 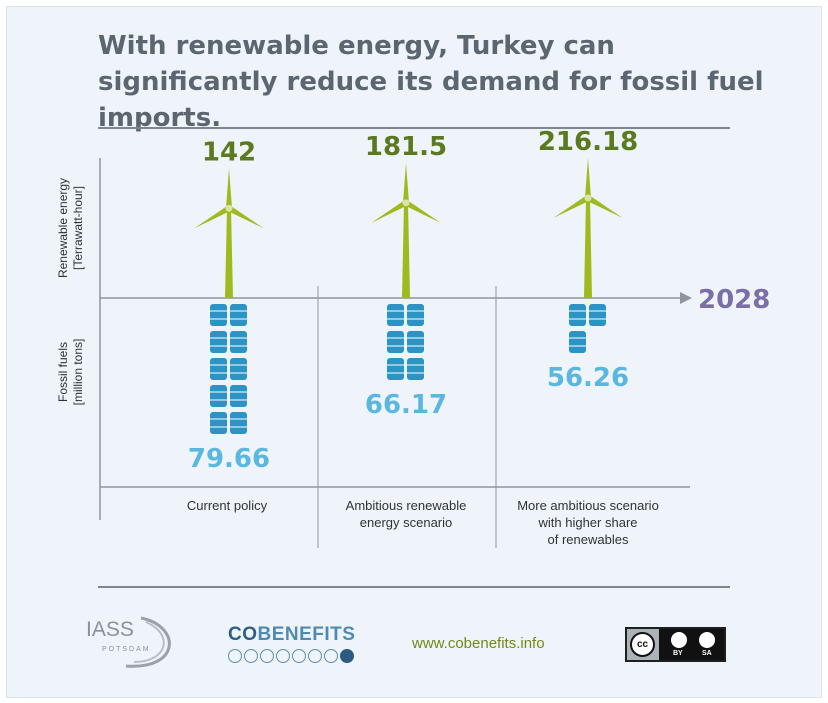 What do you see at coordinates (148, 642) in the screenshot?
I see `iass-swirl-icon` at bounding box center [148, 642].